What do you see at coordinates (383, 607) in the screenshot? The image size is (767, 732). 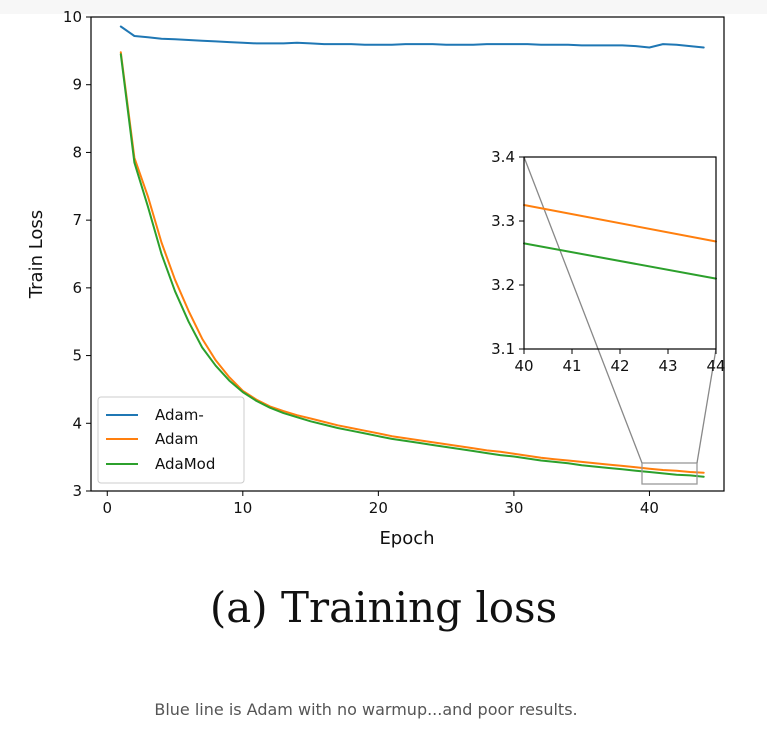 I see `figure-subtitle: (a) Training loss` at bounding box center [383, 607].